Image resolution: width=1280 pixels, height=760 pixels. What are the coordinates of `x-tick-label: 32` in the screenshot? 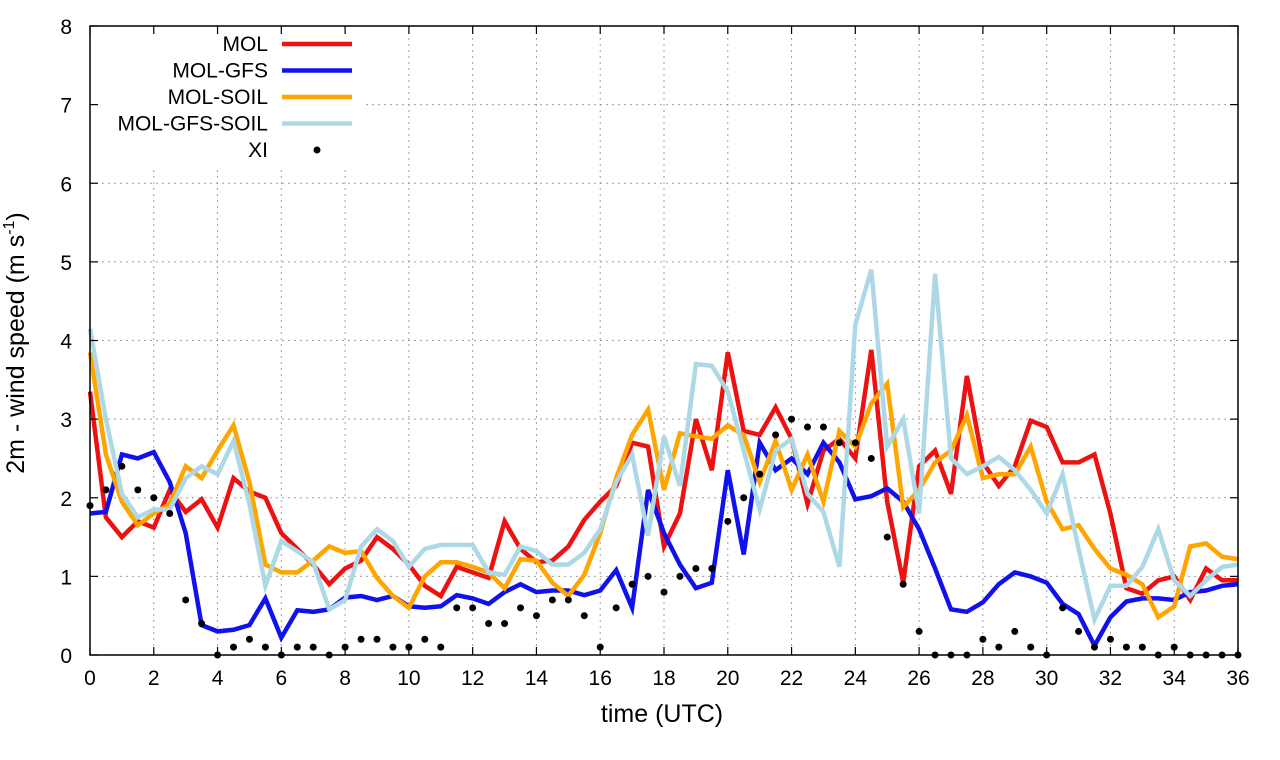 It's located at (1110, 678).